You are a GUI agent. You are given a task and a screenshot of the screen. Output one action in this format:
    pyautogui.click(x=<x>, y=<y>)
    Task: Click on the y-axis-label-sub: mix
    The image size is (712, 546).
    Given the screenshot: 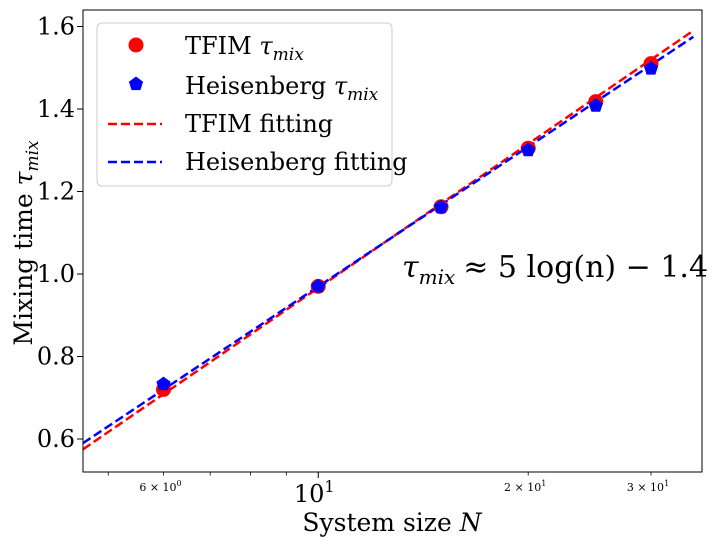 What is the action you would take?
    pyautogui.click(x=33, y=156)
    